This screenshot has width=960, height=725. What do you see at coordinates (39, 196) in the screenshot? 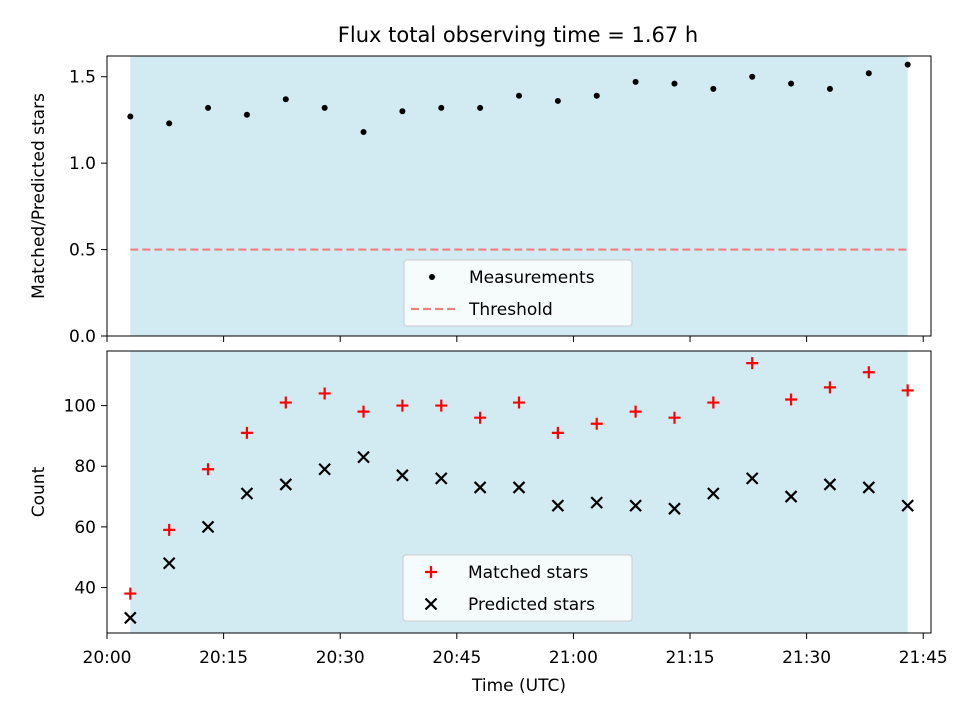
I see `top-ylabel: Matched/Predicted stars` at bounding box center [39, 196].